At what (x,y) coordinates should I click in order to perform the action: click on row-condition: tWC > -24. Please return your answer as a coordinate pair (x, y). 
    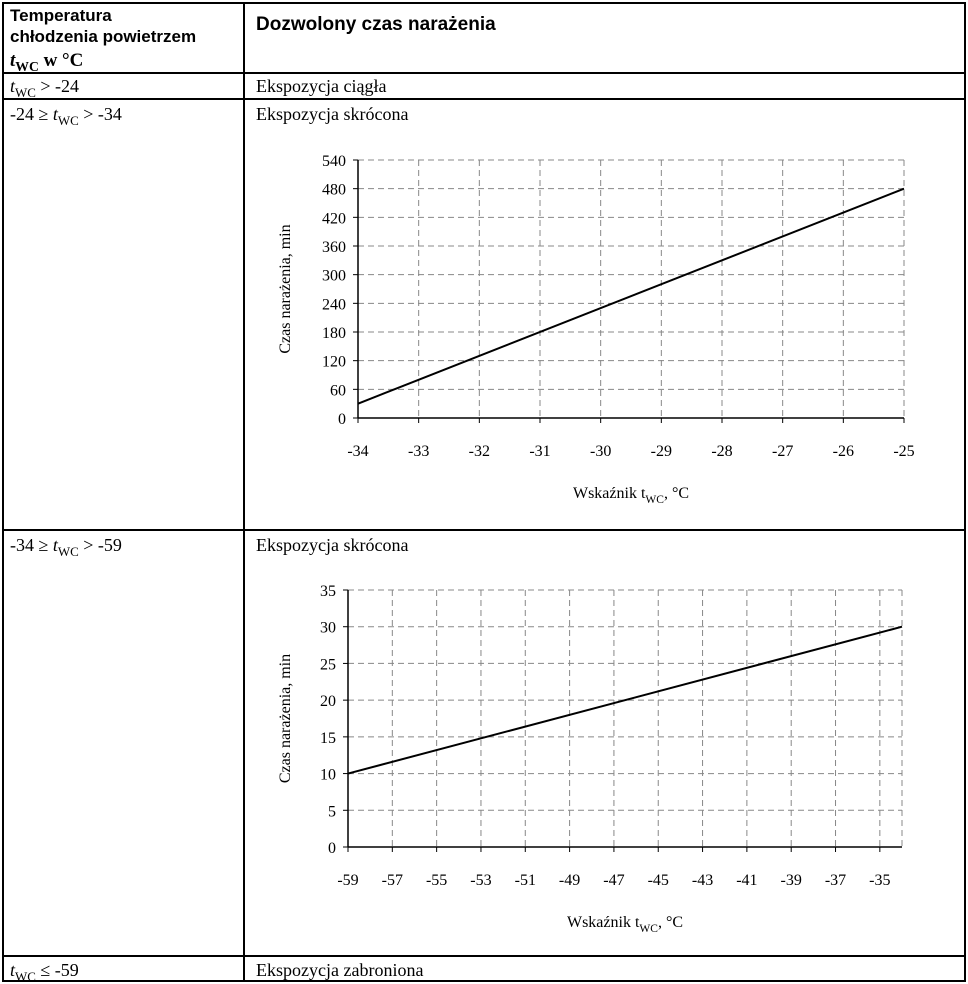
    Looking at the image, I should click on (44, 88).